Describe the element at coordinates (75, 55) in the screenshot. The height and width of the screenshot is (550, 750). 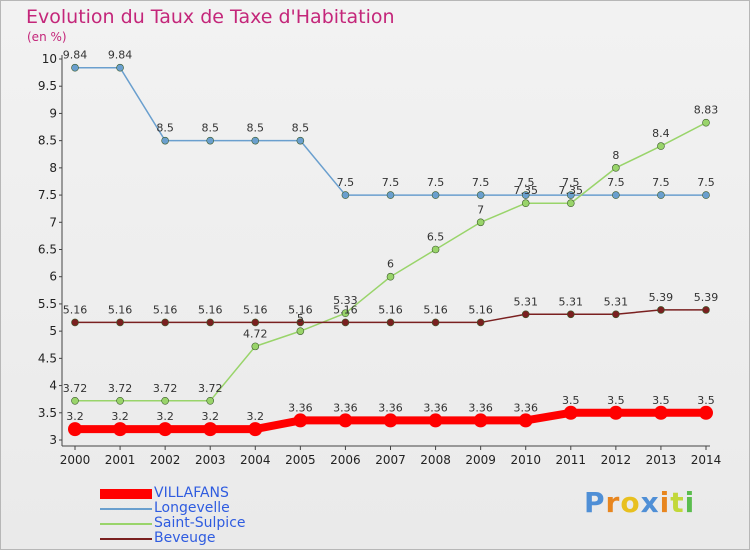
I see `data-label: 9.84` at that location.